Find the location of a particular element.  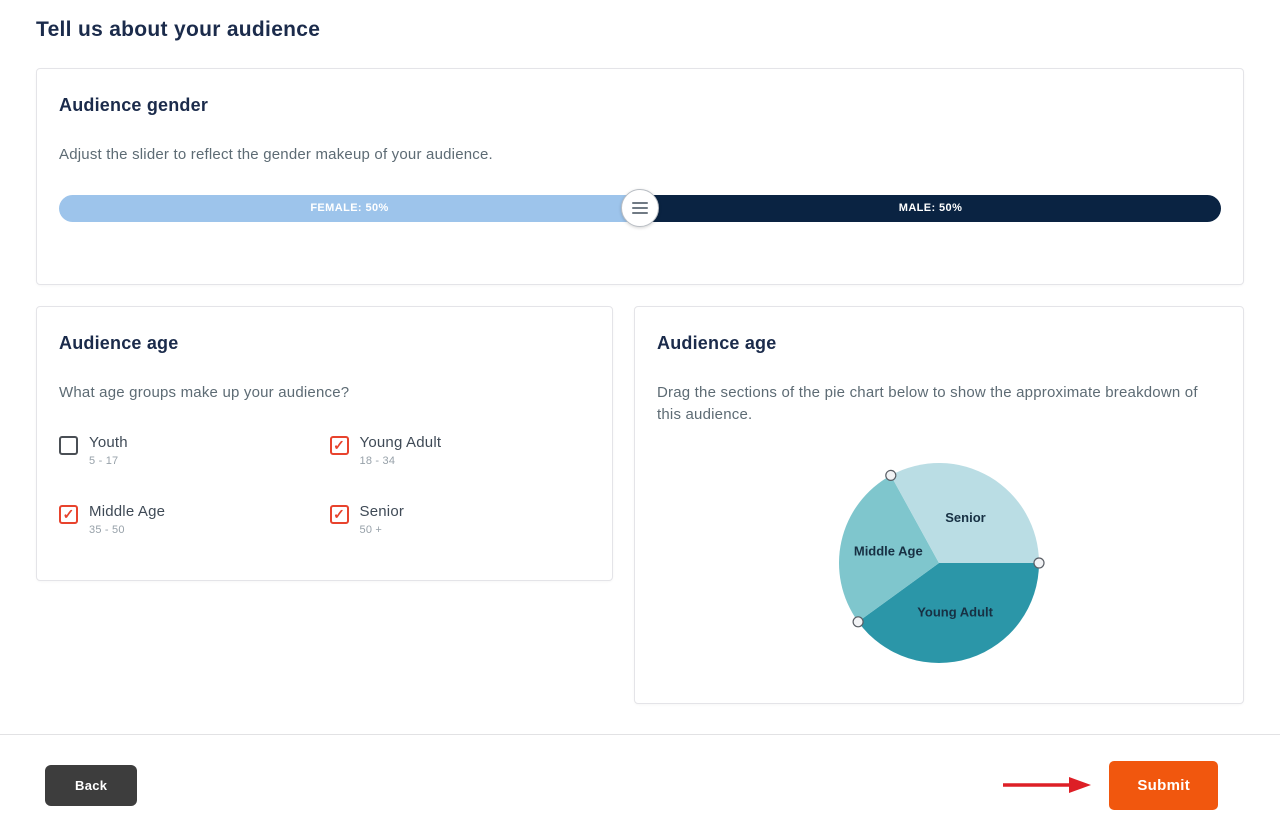

age-option-label: Senior is located at coordinates (382, 511).